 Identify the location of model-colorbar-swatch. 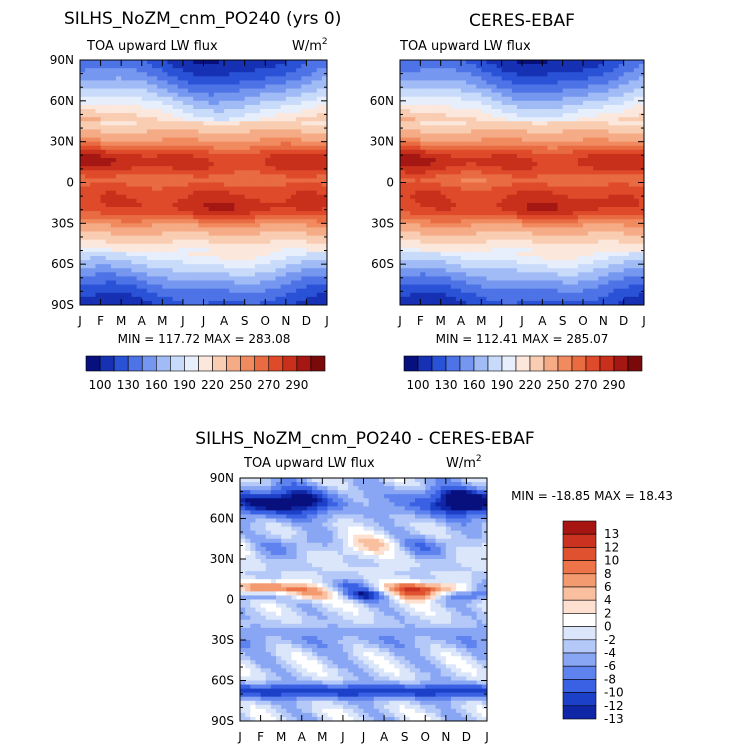
(205, 363).